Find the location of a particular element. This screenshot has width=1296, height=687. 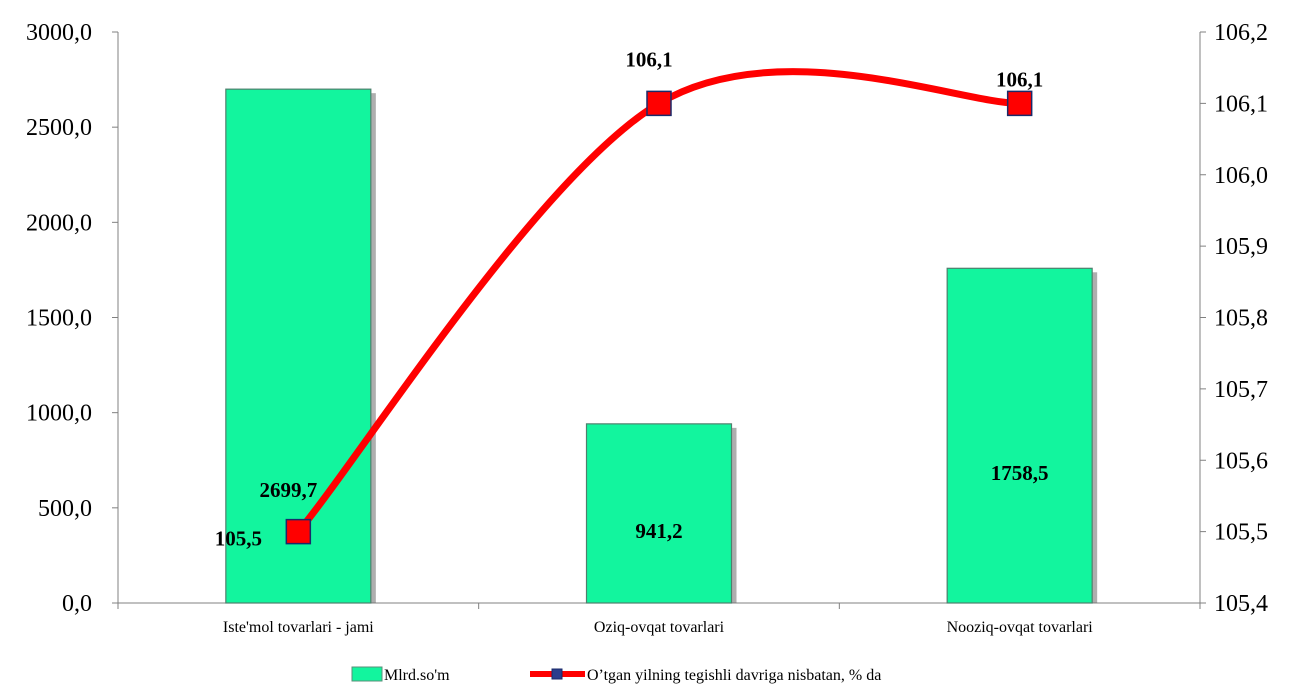

y-right-tick-label: 105,6 is located at coordinates (1241, 461).